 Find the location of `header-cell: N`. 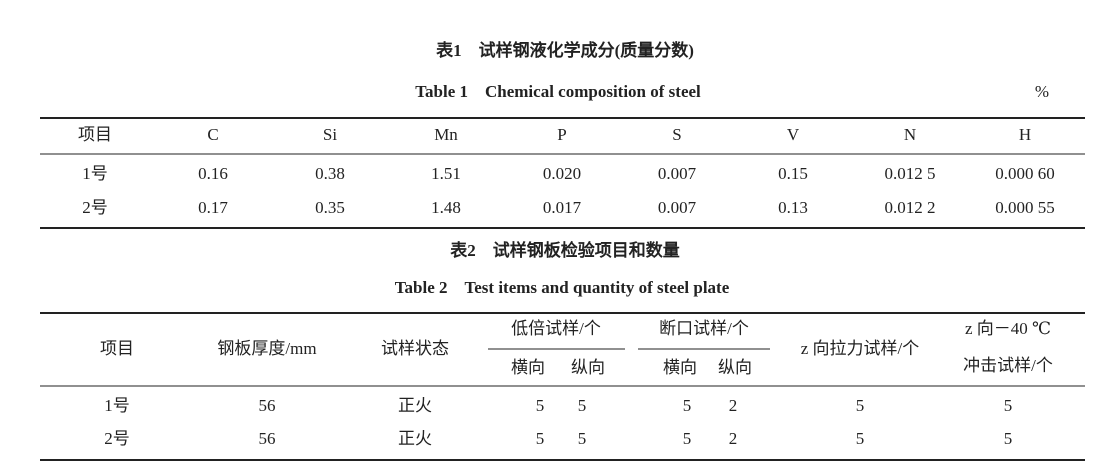

header-cell: N is located at coordinates (910, 134).